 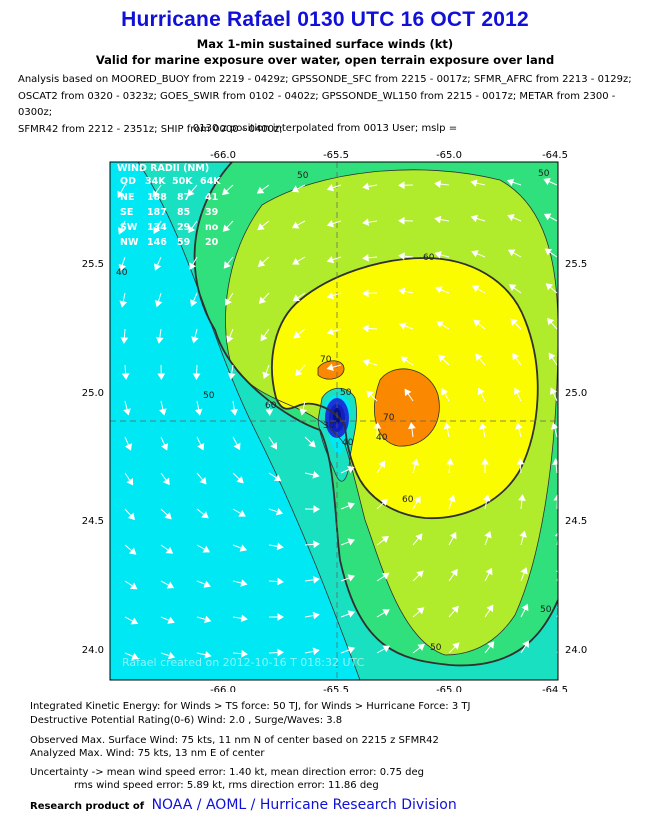 What do you see at coordinates (407, 407) in the screenshot?
I see `band-gt70-east` at bounding box center [407, 407].